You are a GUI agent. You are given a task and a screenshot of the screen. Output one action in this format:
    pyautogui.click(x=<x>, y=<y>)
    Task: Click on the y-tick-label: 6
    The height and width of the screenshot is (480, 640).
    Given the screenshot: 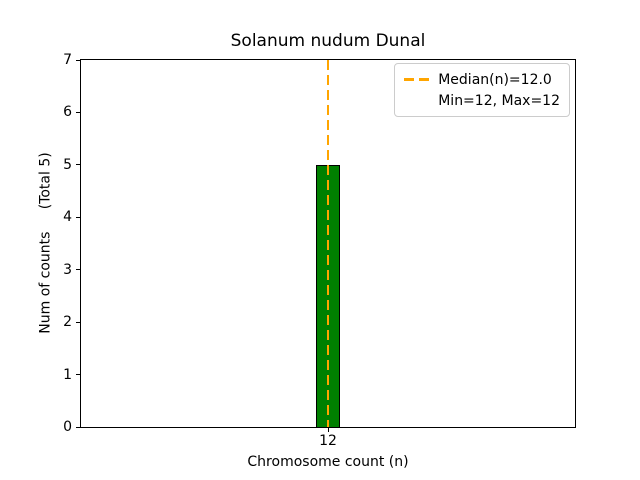 What is the action you would take?
    pyautogui.click(x=67, y=112)
    